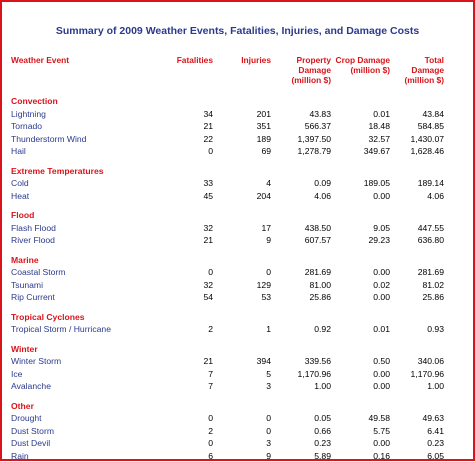 The height and width of the screenshot is (462, 475). Describe the element at coordinates (360, 126) in the screenshot. I see `cell-crop-damage: 18.48` at that location.